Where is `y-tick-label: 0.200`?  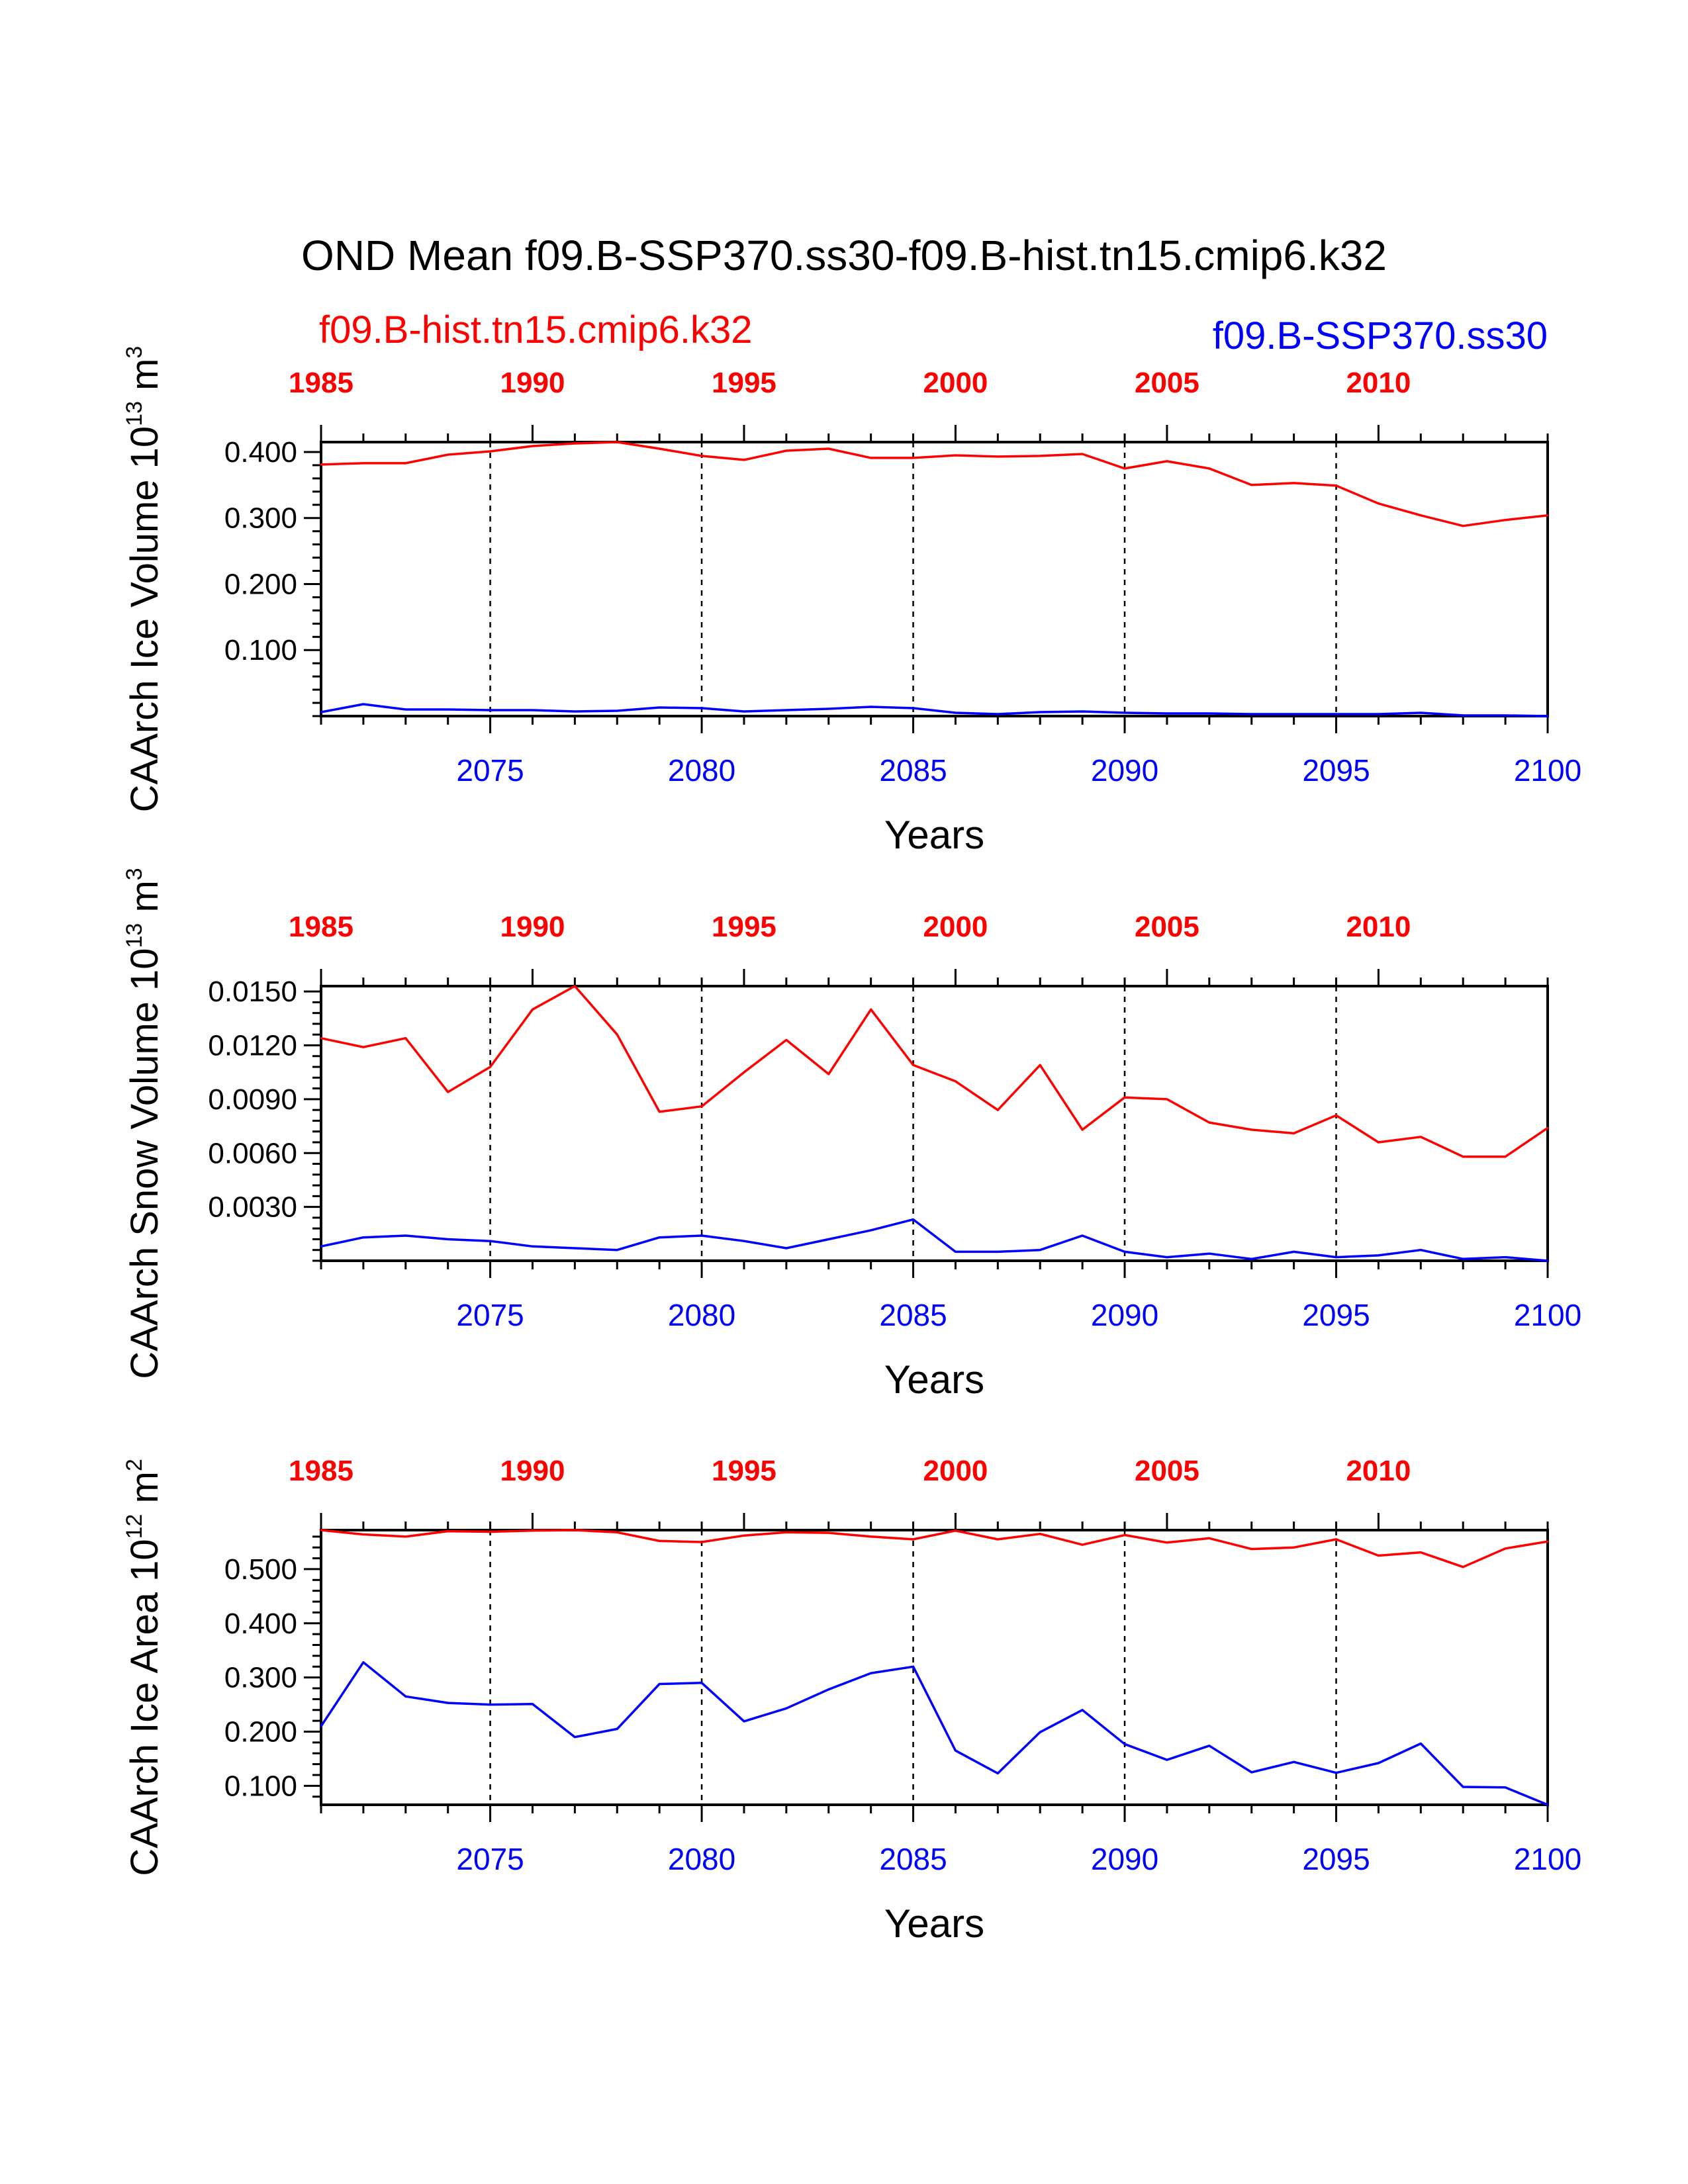 y-tick-label: 0.200 is located at coordinates (260, 584).